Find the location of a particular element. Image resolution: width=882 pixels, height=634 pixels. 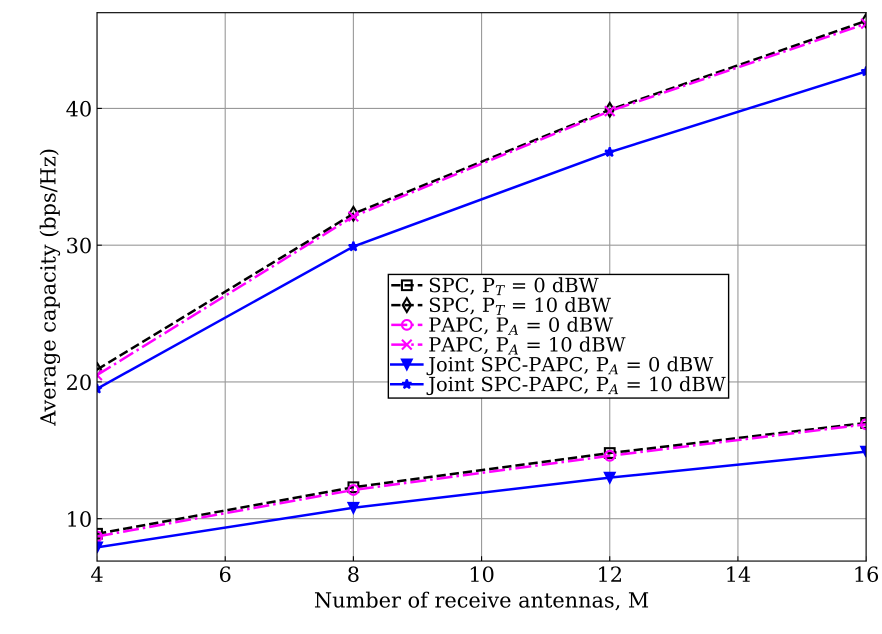

legend-label: Joint SPC-PAPC, P$_{A}$ = 10 dBW is located at coordinates (576, 386).